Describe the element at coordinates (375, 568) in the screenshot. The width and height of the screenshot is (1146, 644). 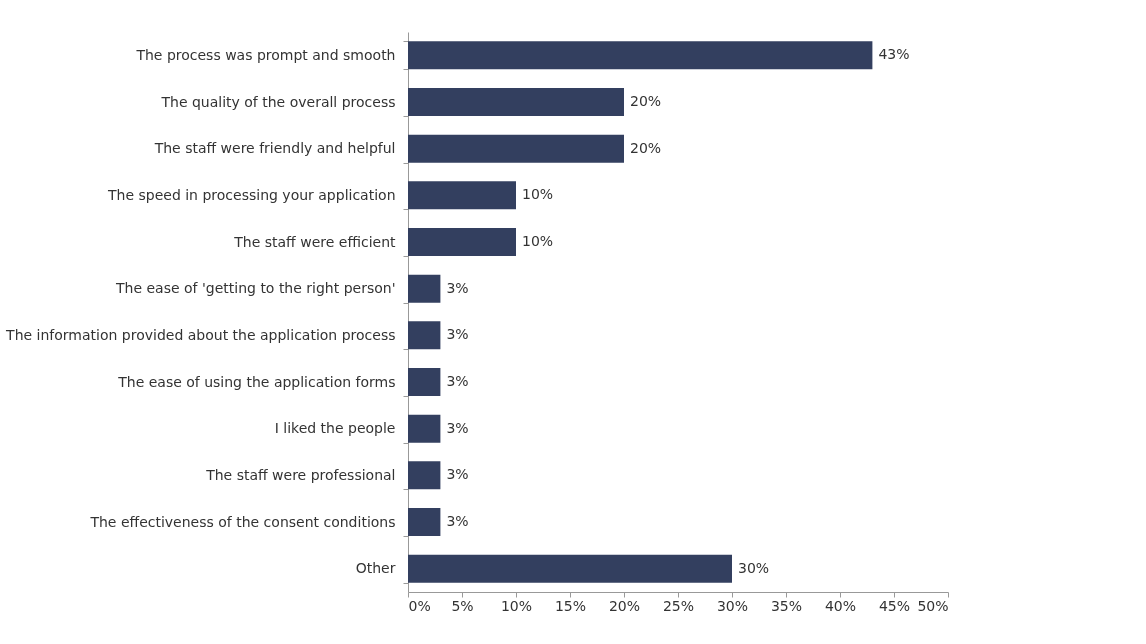
I see `y-tick-label: Other` at that location.